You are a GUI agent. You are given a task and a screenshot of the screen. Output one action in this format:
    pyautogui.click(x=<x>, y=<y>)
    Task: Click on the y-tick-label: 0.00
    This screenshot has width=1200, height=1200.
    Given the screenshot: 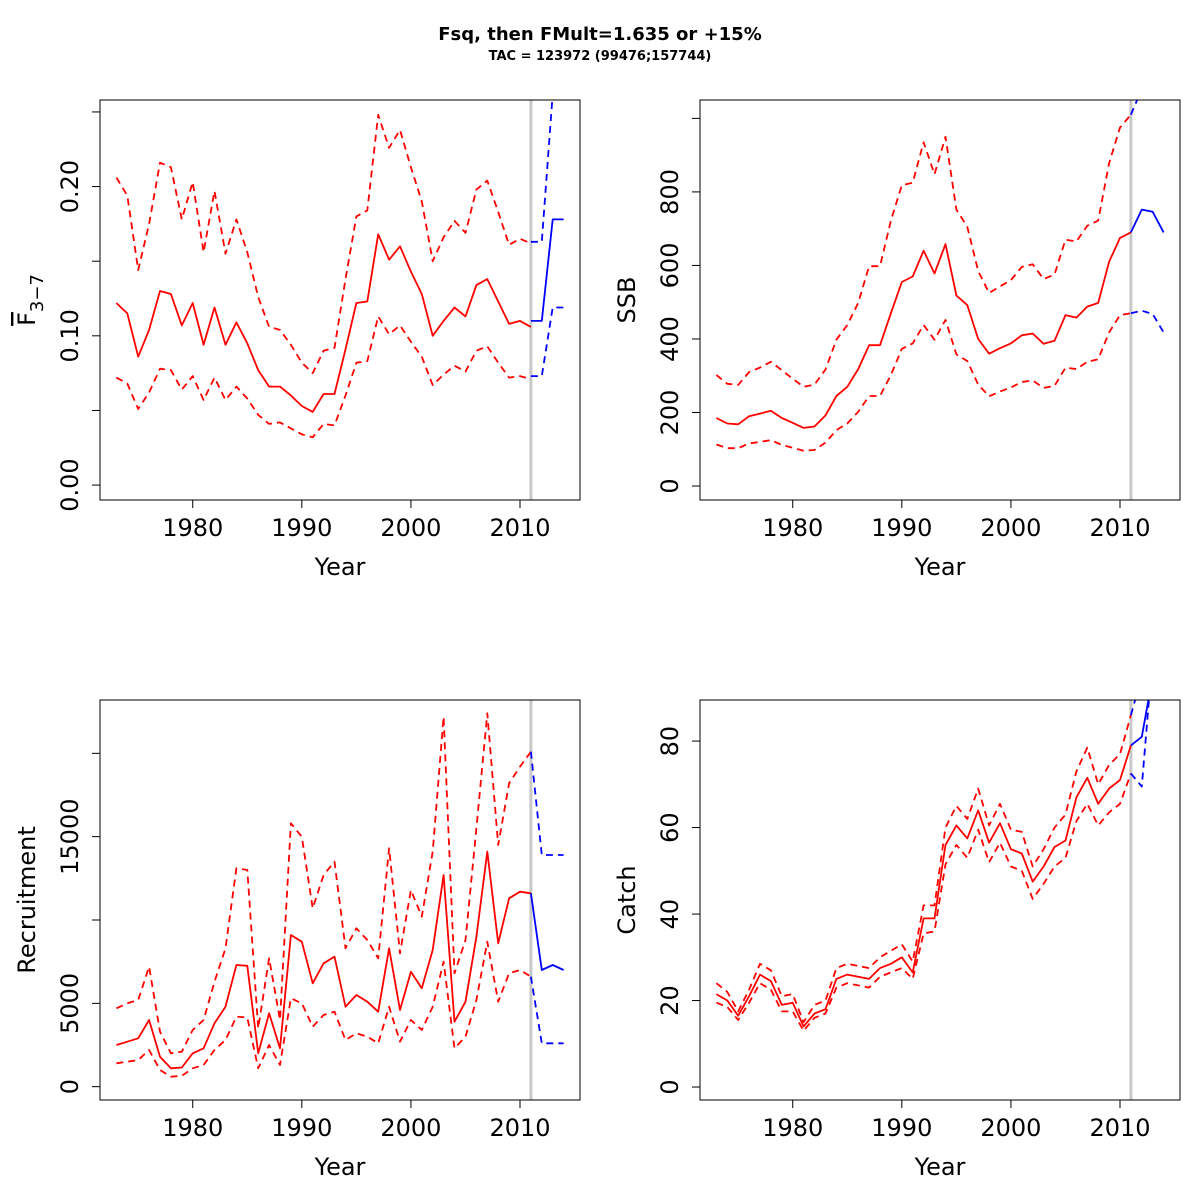 What is the action you would take?
    pyautogui.click(x=70, y=484)
    